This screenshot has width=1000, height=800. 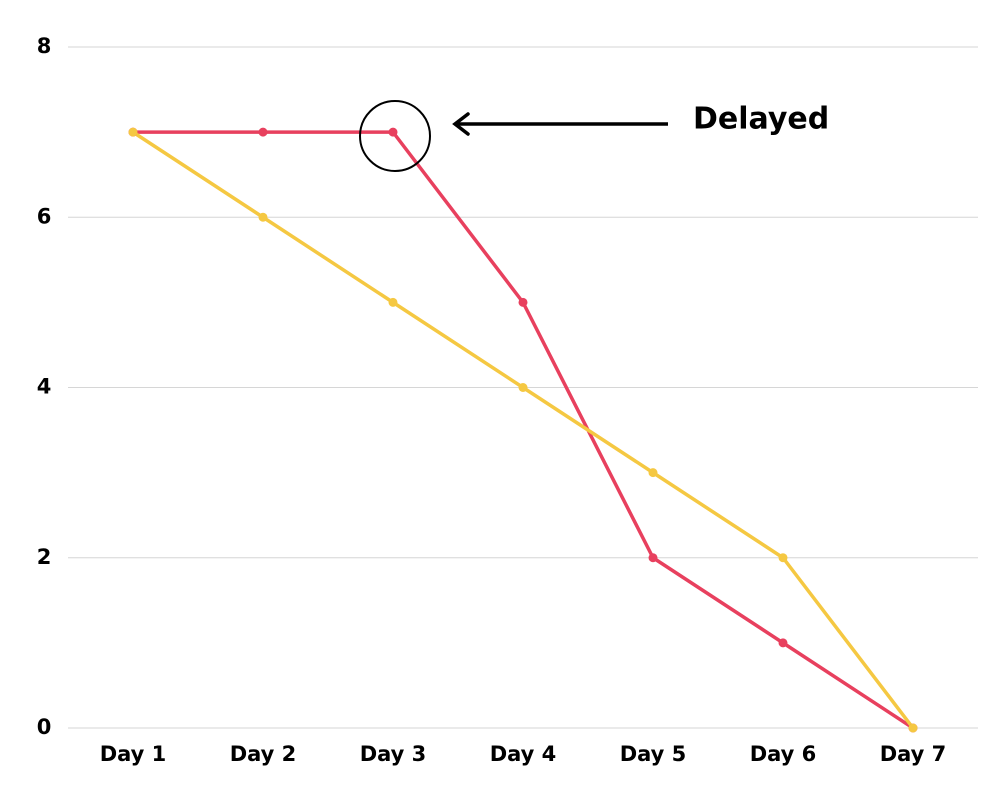 I want to click on arrow-head, so click(x=461, y=124).